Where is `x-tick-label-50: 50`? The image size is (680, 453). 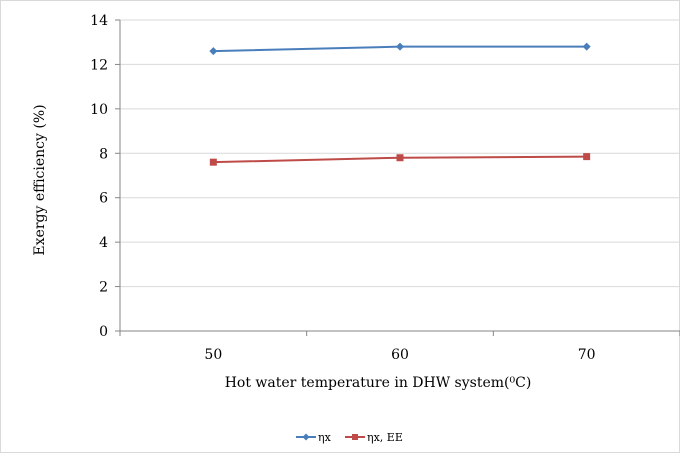
x-tick-label-50: 50 is located at coordinates (213, 355).